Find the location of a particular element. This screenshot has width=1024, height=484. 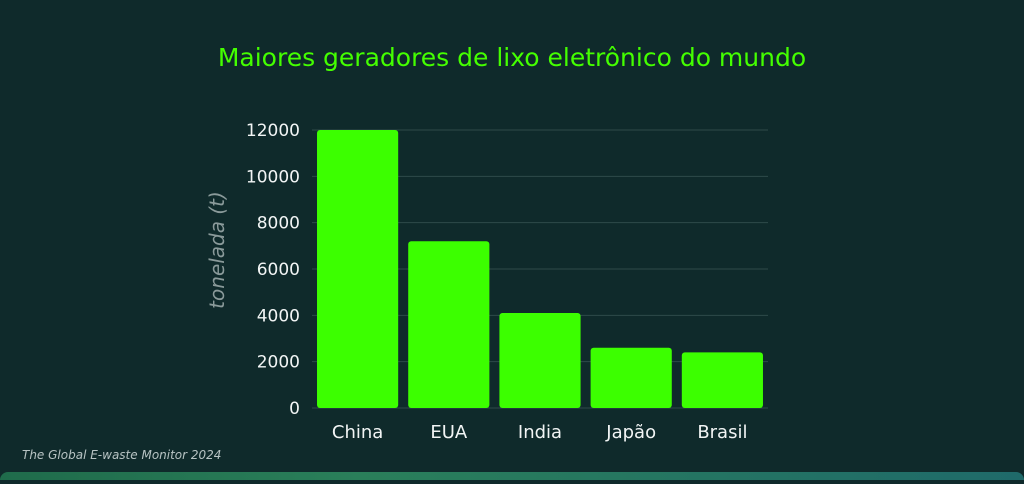

y-tick-label: 12000 is located at coordinates (273, 131).